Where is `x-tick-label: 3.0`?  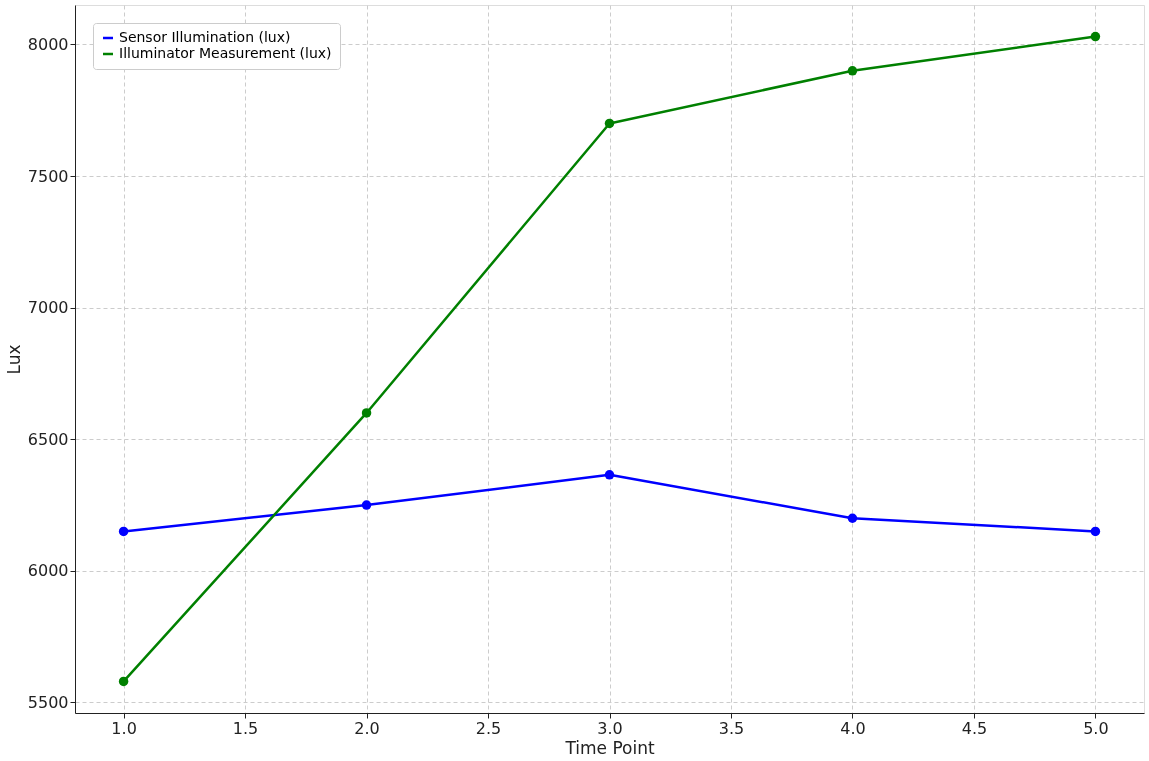
x-tick-label: 3.0 is located at coordinates (610, 728).